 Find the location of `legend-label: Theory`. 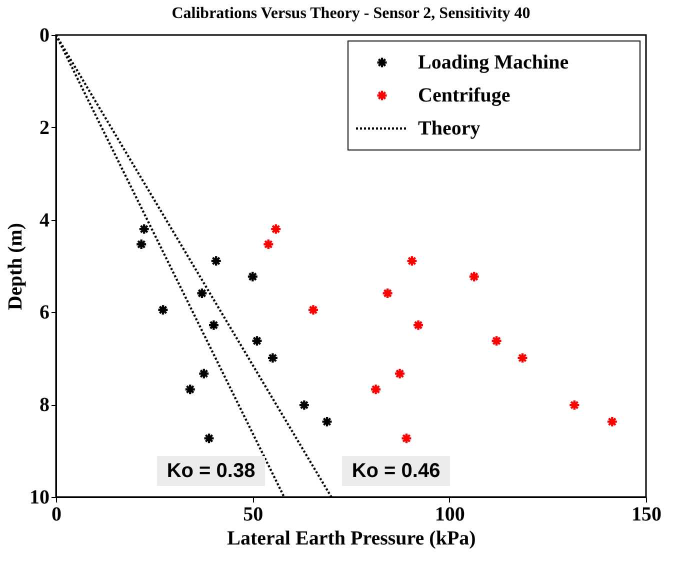

legend-label: Theory is located at coordinates (449, 129).